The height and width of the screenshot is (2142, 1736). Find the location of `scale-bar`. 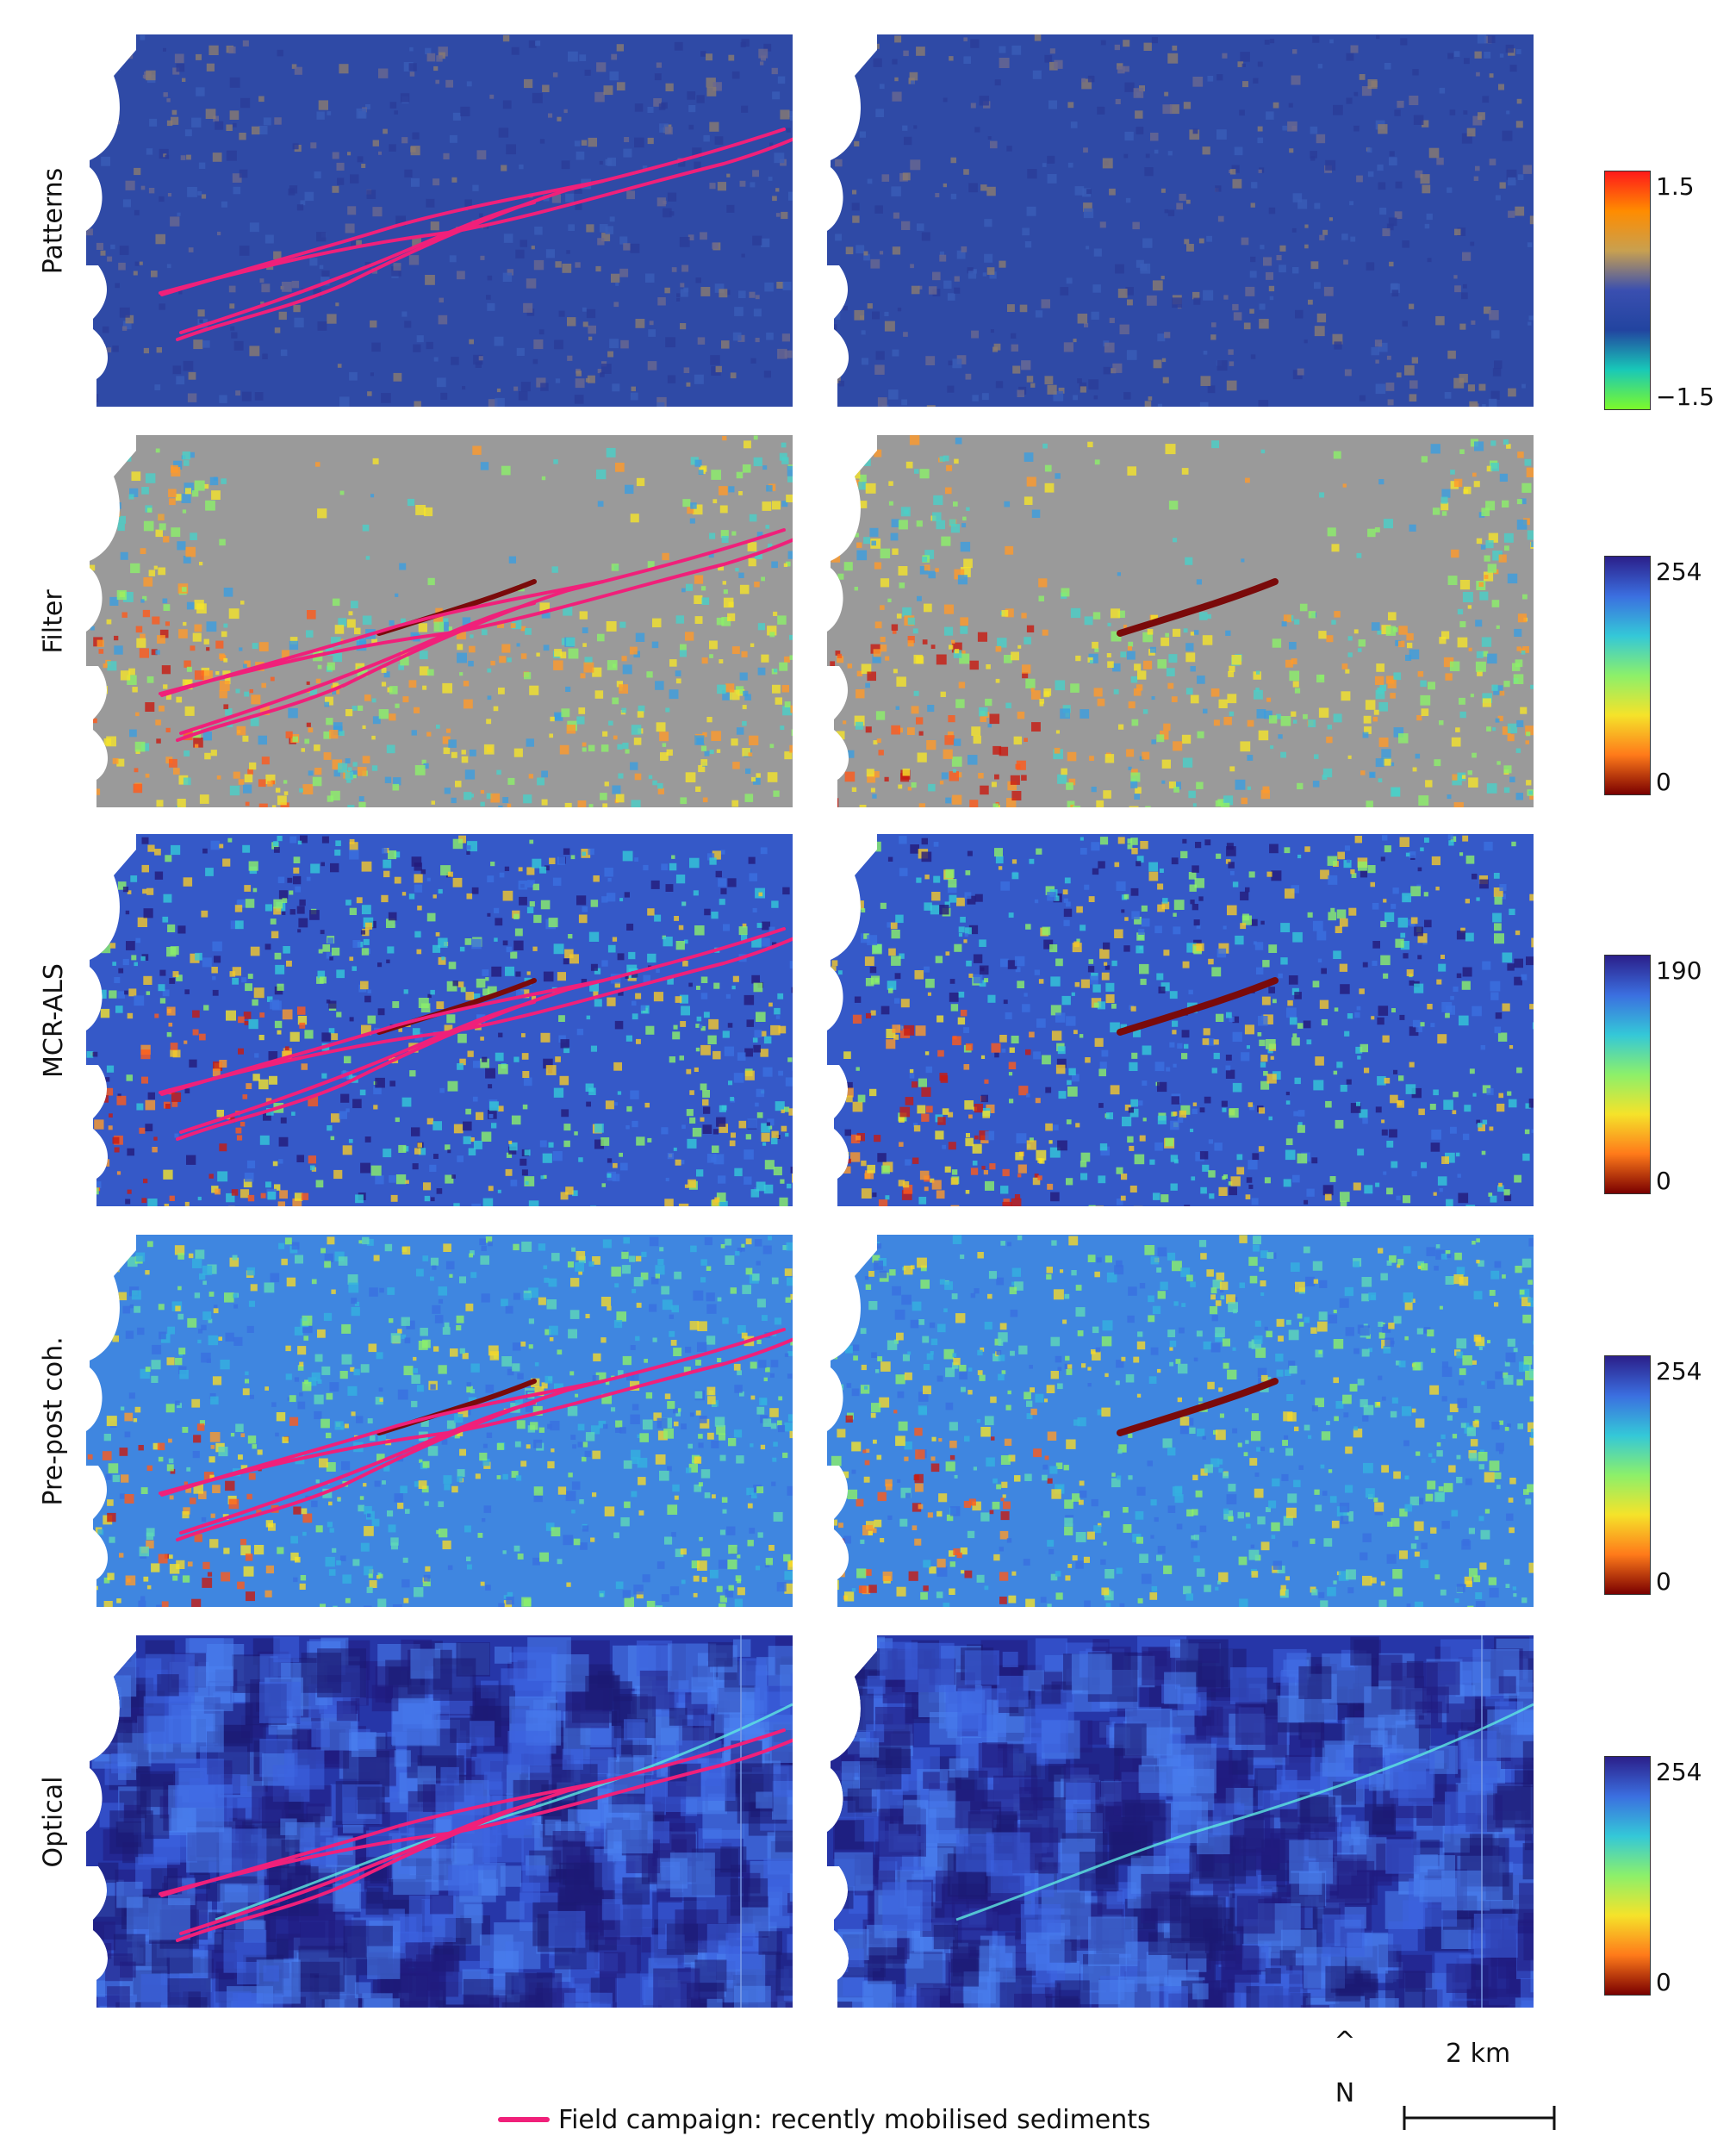

scale-bar is located at coordinates (1480, 2118).